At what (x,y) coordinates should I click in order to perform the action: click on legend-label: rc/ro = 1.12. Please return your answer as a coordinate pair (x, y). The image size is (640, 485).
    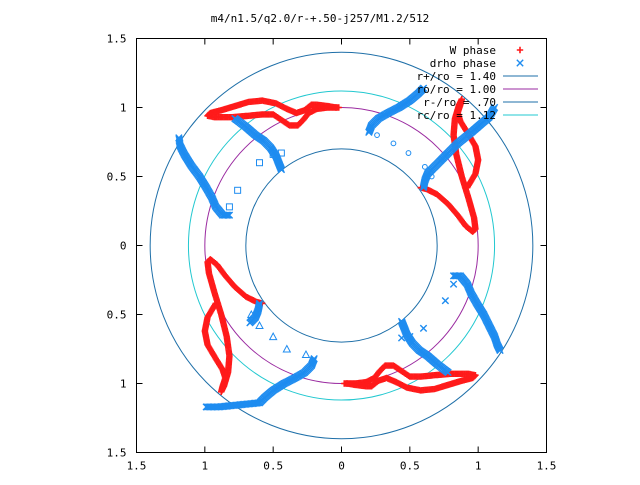
    Looking at the image, I should click on (456, 115).